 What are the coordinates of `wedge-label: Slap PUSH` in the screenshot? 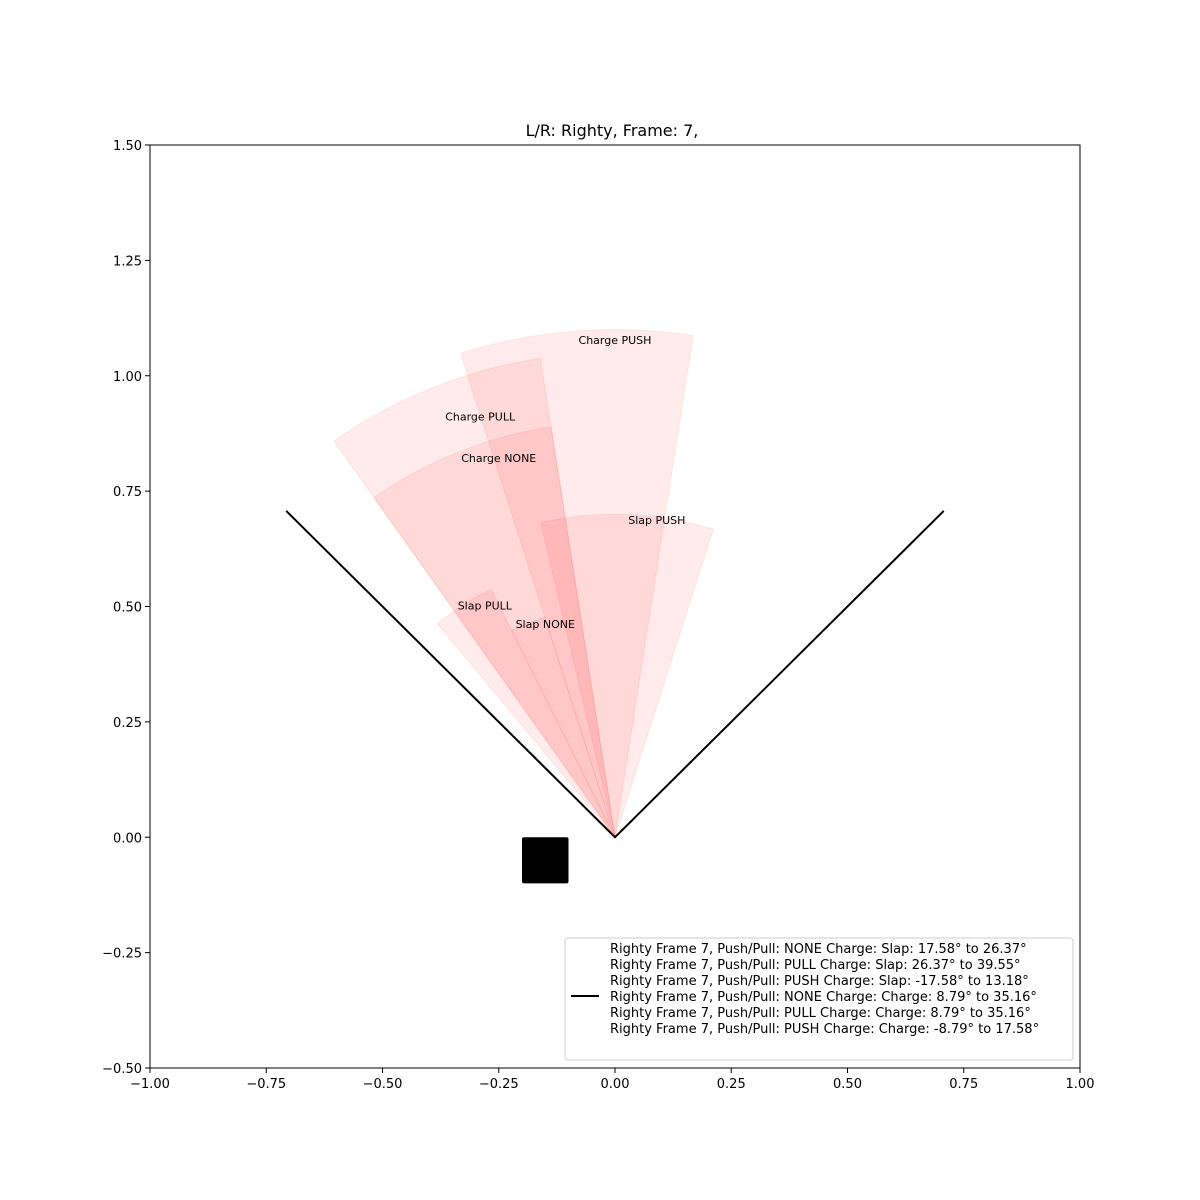 It's located at (656, 520).